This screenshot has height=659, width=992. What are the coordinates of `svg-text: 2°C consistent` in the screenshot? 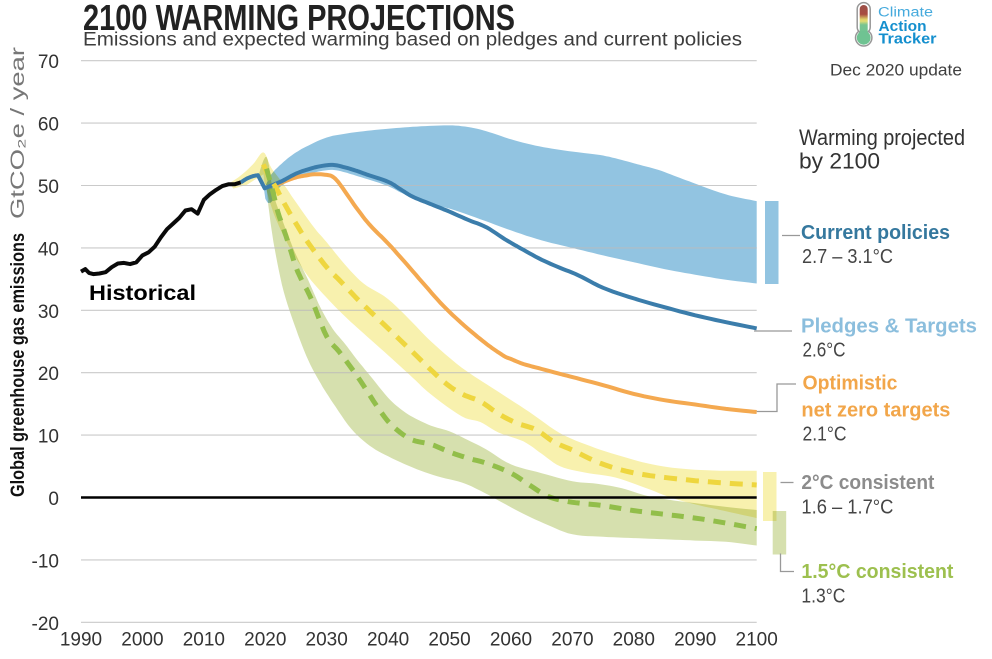 It's located at (867, 482).